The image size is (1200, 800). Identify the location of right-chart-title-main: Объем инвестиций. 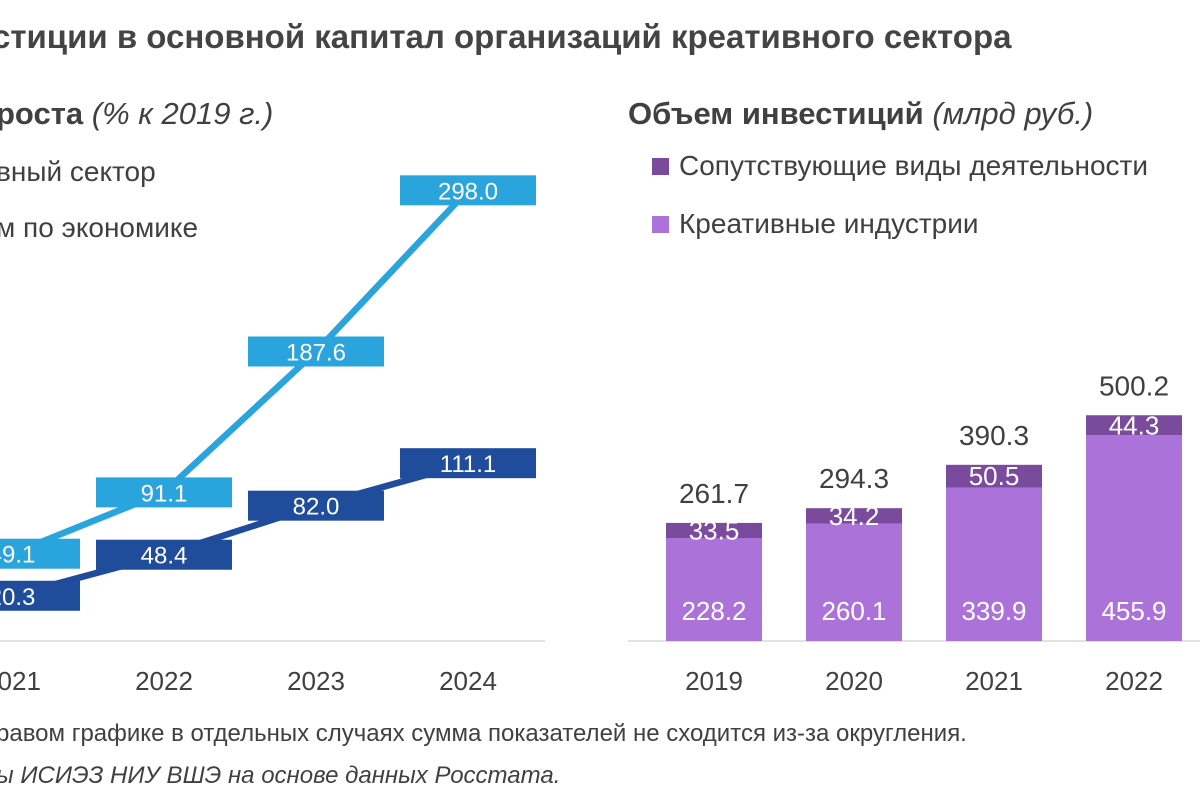
(776, 113).